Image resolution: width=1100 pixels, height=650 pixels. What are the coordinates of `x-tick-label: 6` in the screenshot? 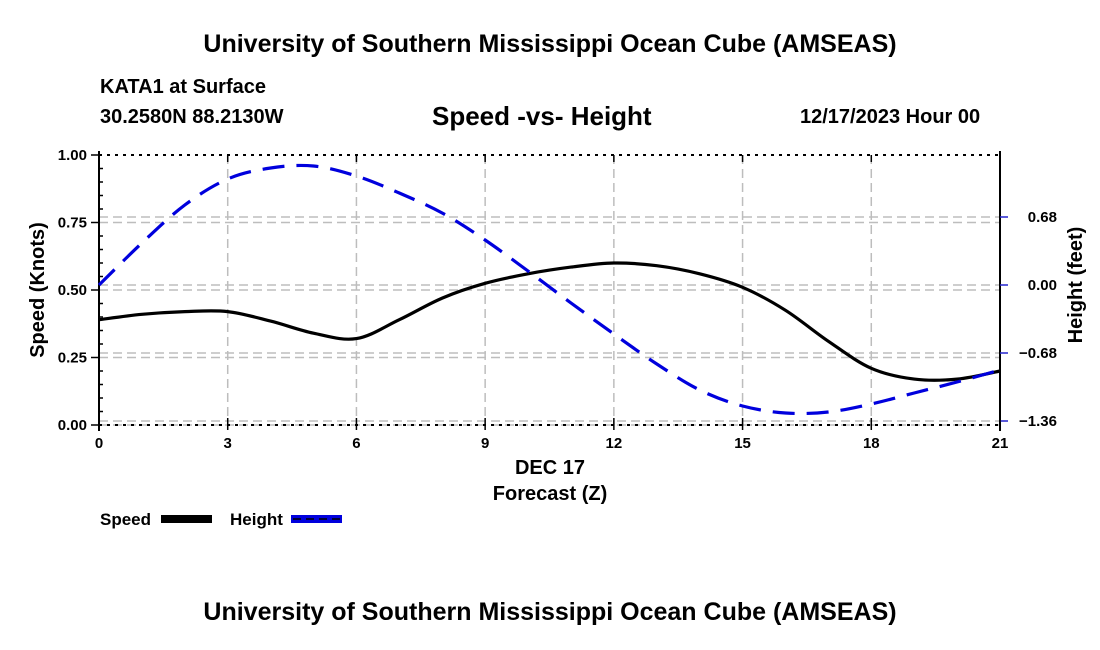 It's located at (356, 443).